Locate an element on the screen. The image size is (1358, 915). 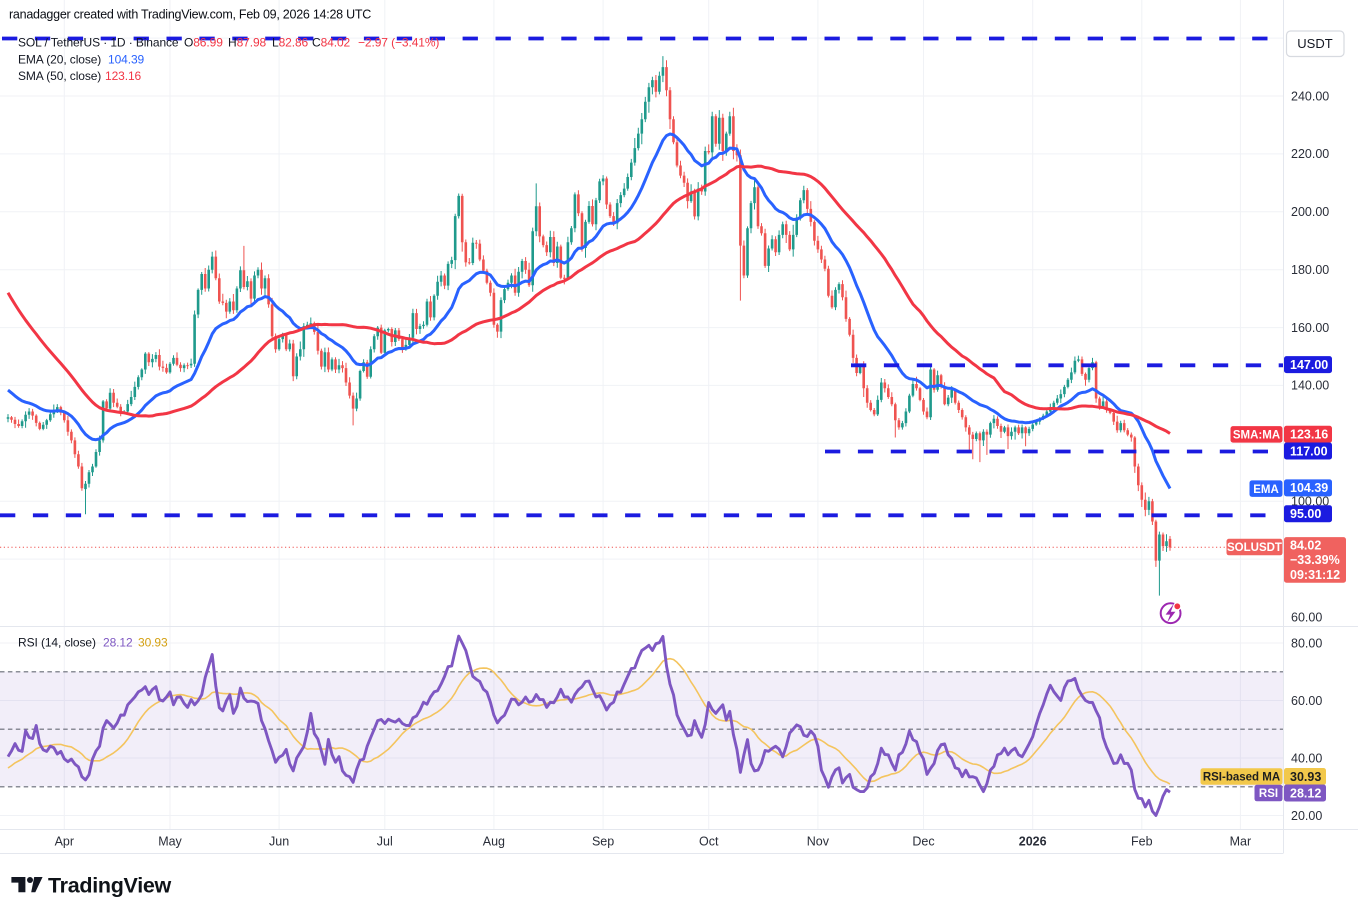
svg-text: 220.00 is located at coordinates (1310, 154).